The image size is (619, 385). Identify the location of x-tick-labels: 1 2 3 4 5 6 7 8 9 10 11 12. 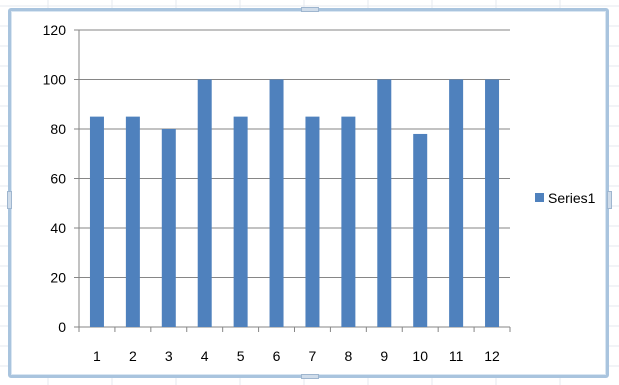
(296, 356).